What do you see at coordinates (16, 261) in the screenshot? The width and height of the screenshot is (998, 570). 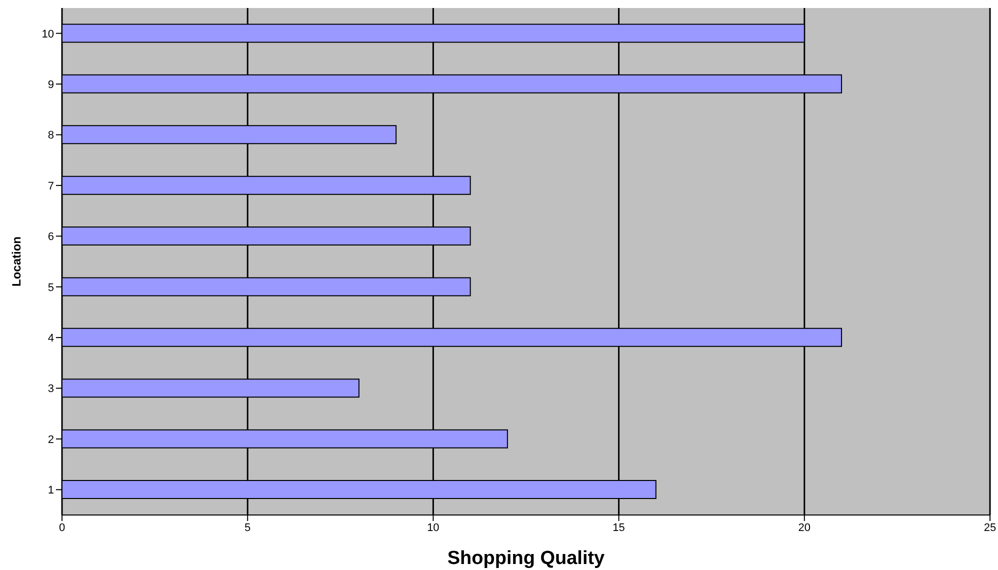 I see `y-axis-title: Location` at bounding box center [16, 261].